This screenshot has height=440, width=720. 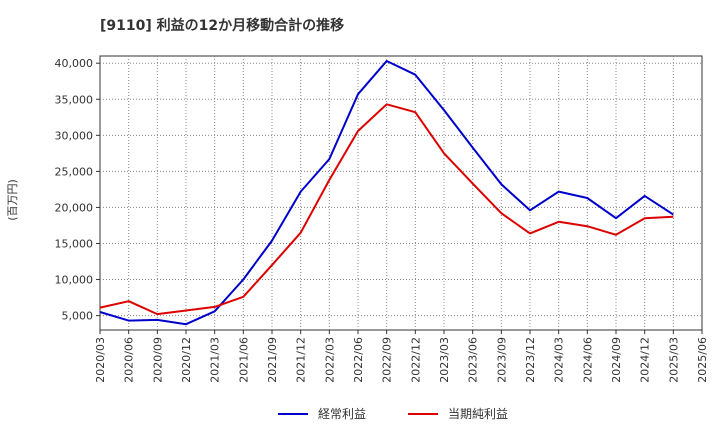 I want to click on x-tick-label: 2020/12, so click(x=186, y=360).